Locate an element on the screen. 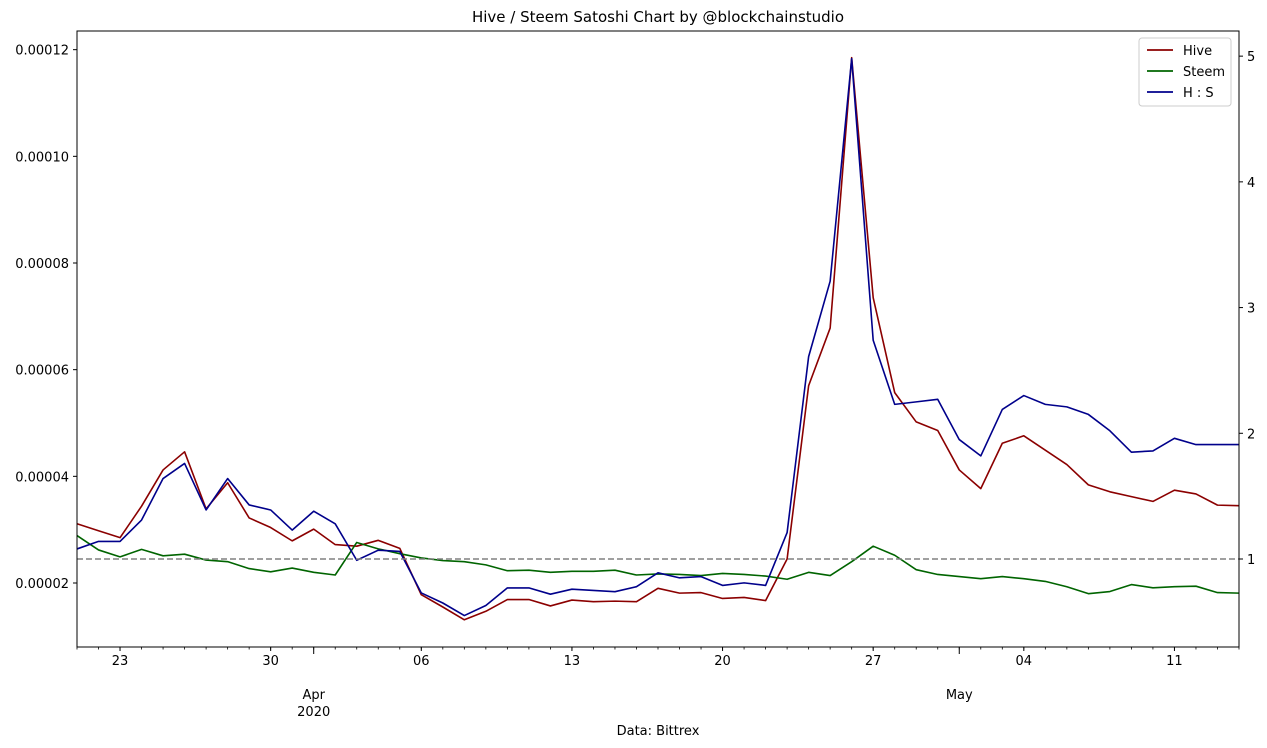  left-y-tick-label: 0.00002 is located at coordinates (42, 584).